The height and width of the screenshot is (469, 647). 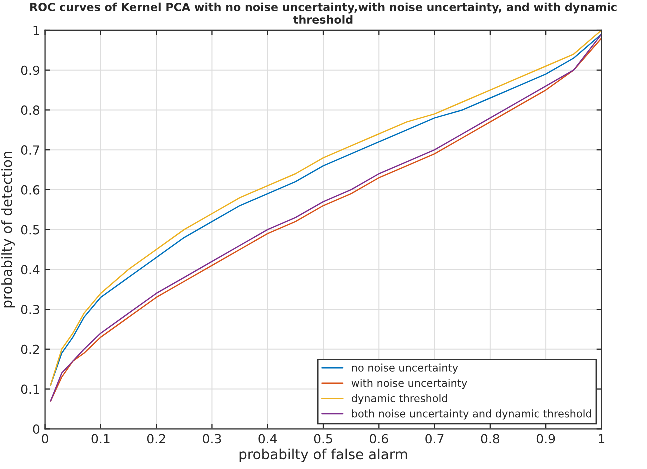 I want to click on y-tick-label: 0.2, so click(x=30, y=349).